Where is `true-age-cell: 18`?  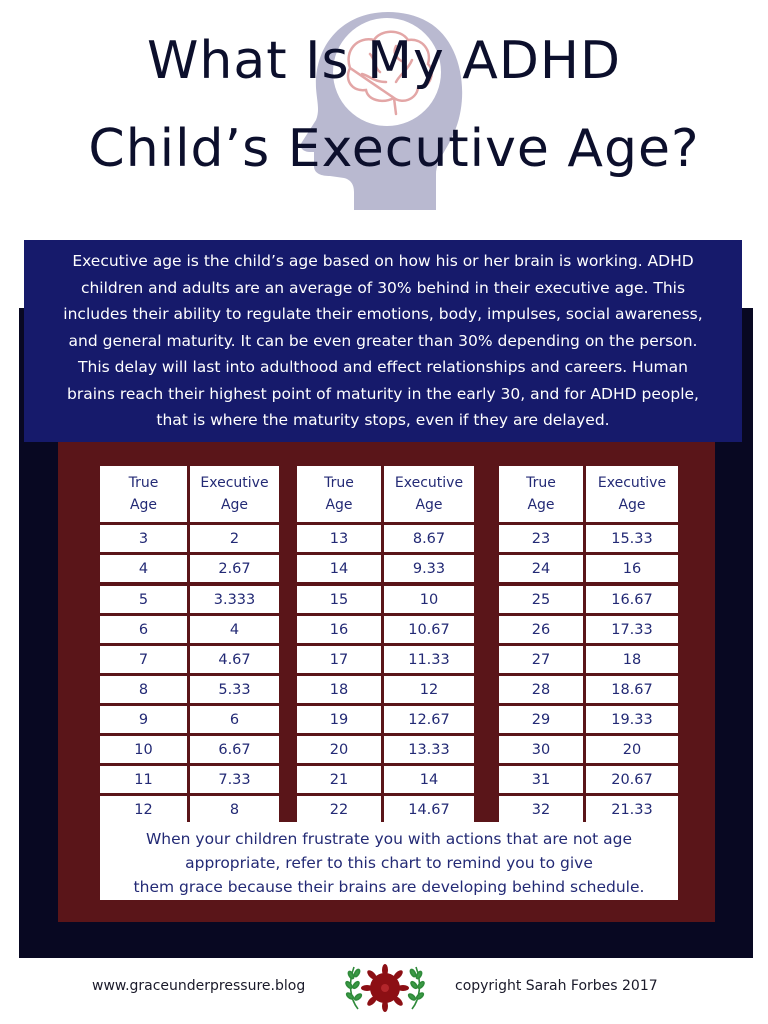 true-age-cell: 18 is located at coordinates (339, 689).